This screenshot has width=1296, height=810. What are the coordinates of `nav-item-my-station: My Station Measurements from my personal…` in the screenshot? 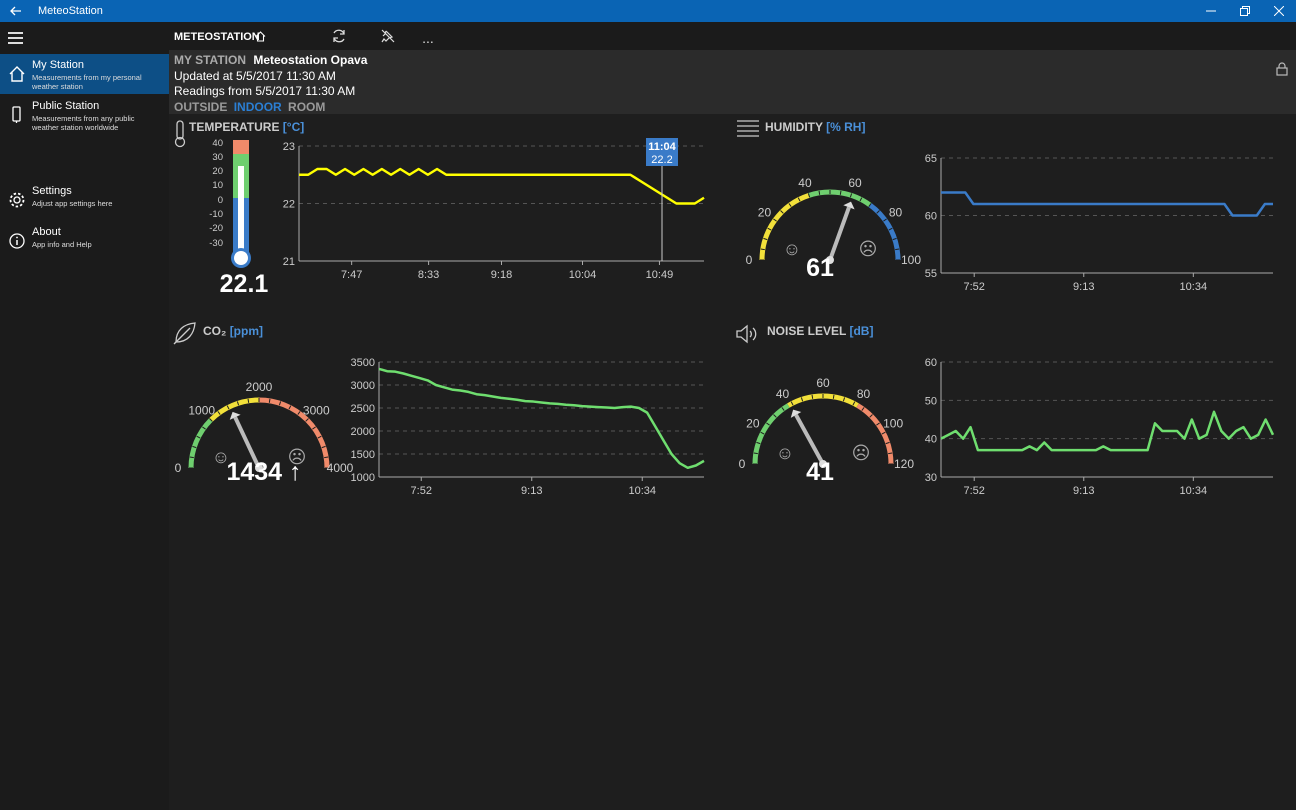 It's located at (84, 74).